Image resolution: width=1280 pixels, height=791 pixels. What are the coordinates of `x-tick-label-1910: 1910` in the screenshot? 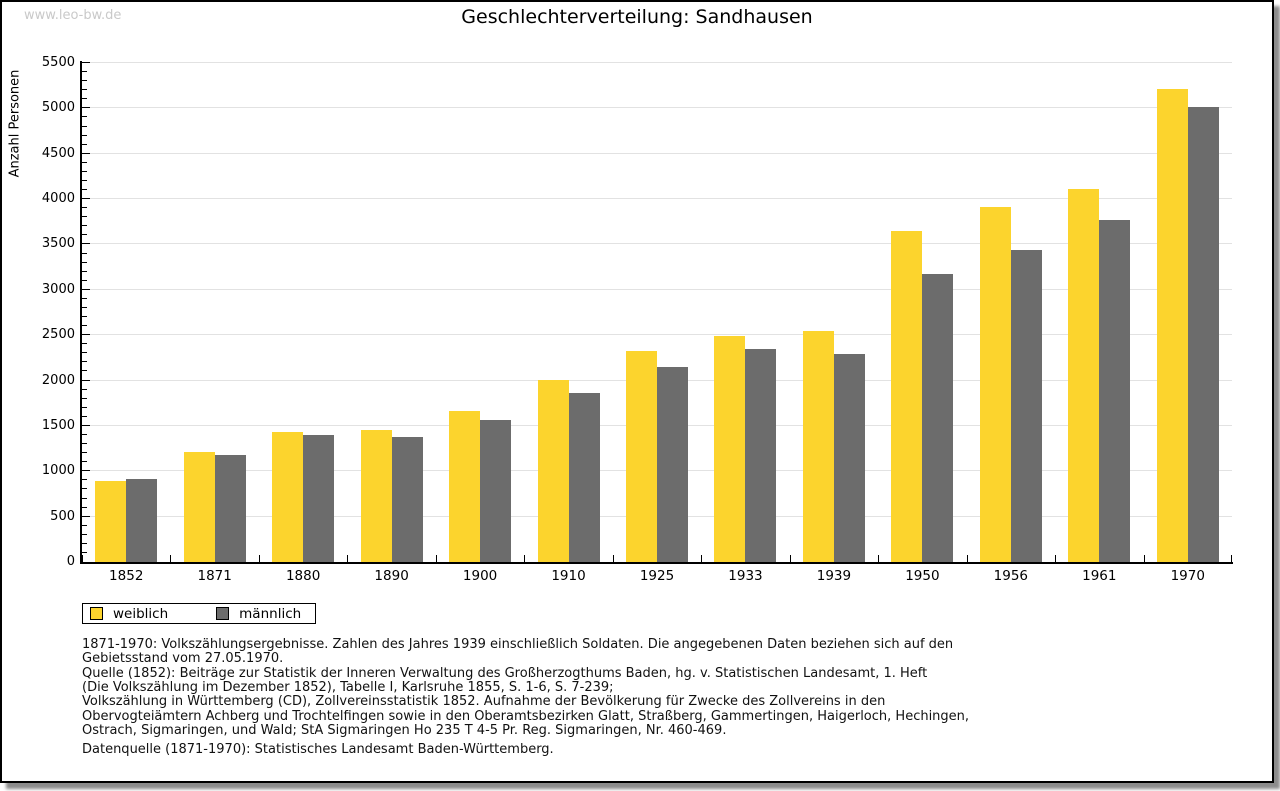 It's located at (568, 576).